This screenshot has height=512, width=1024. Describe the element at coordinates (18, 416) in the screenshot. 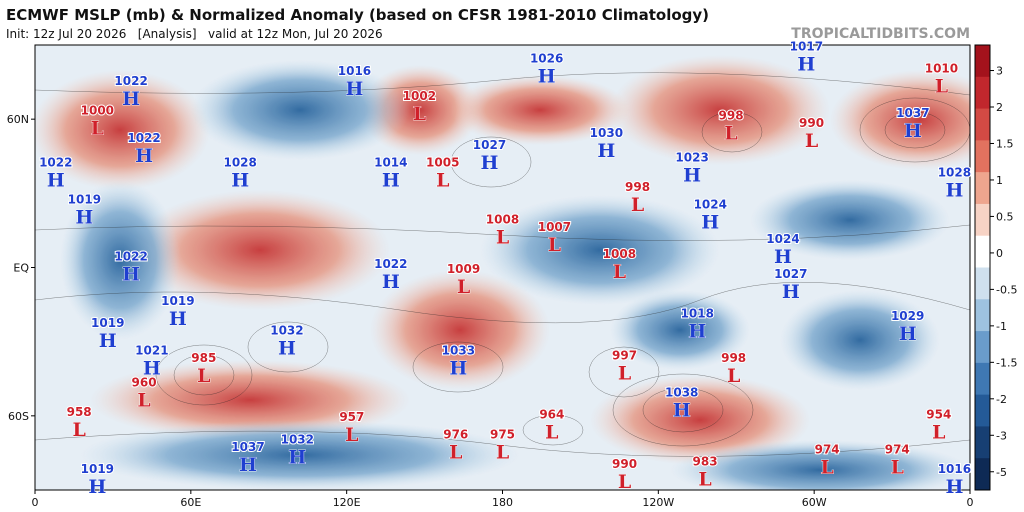

I see `lat-label: 60S` at that location.